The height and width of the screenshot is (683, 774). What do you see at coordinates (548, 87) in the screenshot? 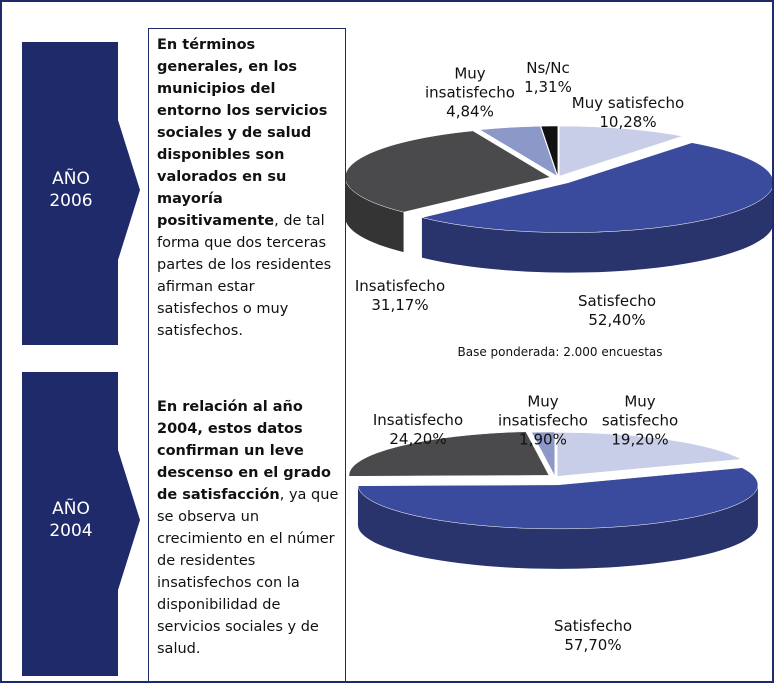
I see `value-label: 1,31%` at bounding box center [548, 87].